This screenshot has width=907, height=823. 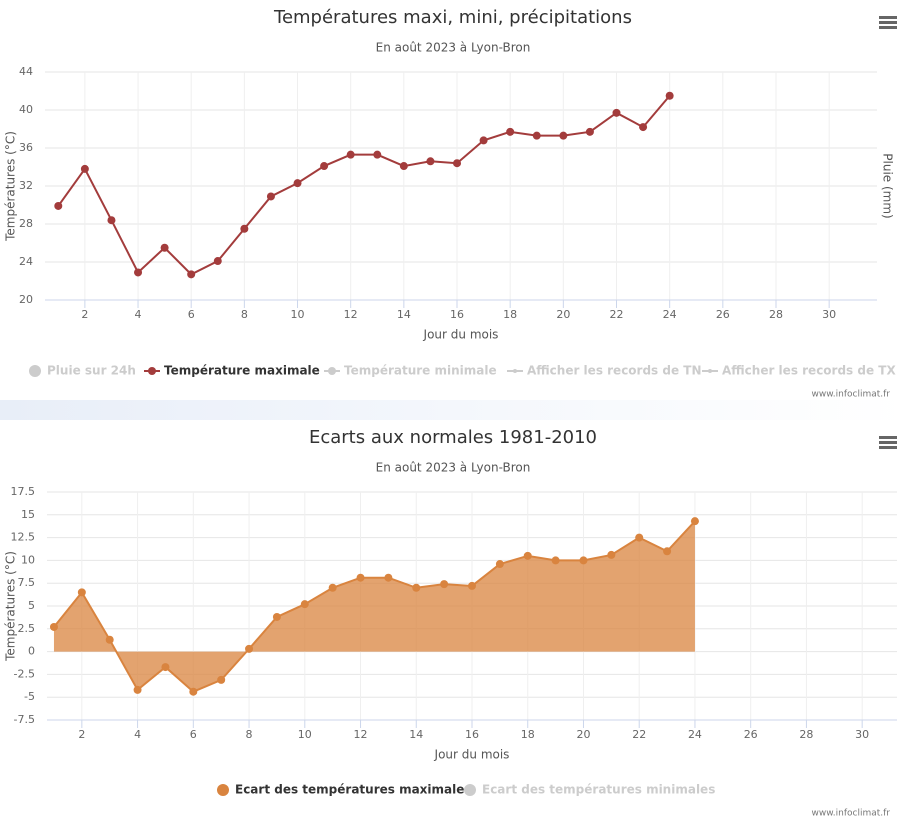 I want to click on legend-item: Afficher les records de TN, so click(x=604, y=371).